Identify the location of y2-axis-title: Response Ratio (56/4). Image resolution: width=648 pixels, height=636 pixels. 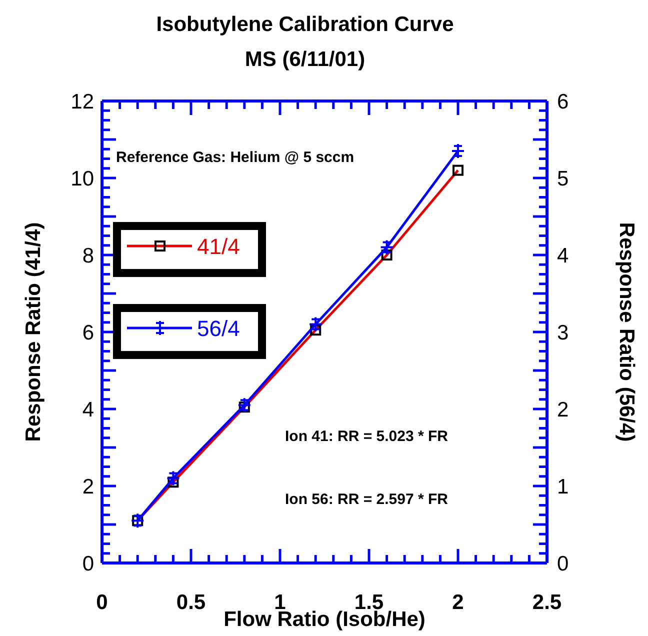
(626, 332).